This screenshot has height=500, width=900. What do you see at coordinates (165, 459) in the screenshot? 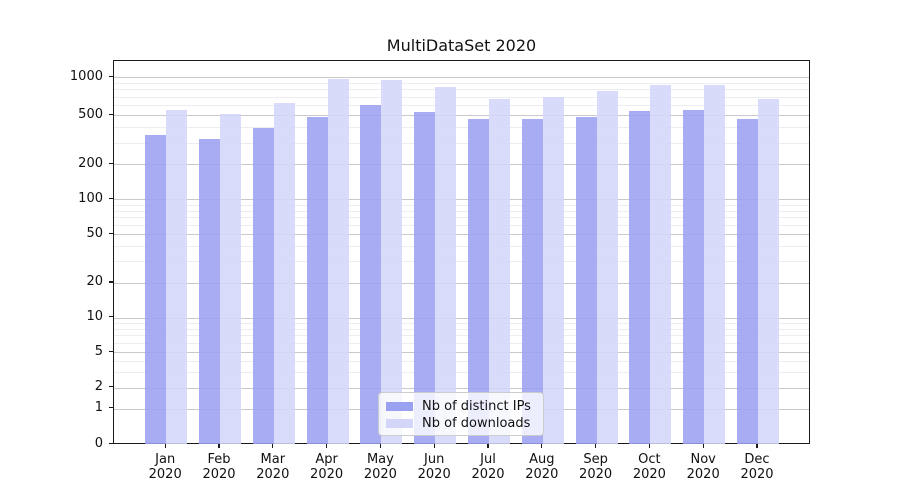
I see `x-tick-month: Jan` at bounding box center [165, 459].